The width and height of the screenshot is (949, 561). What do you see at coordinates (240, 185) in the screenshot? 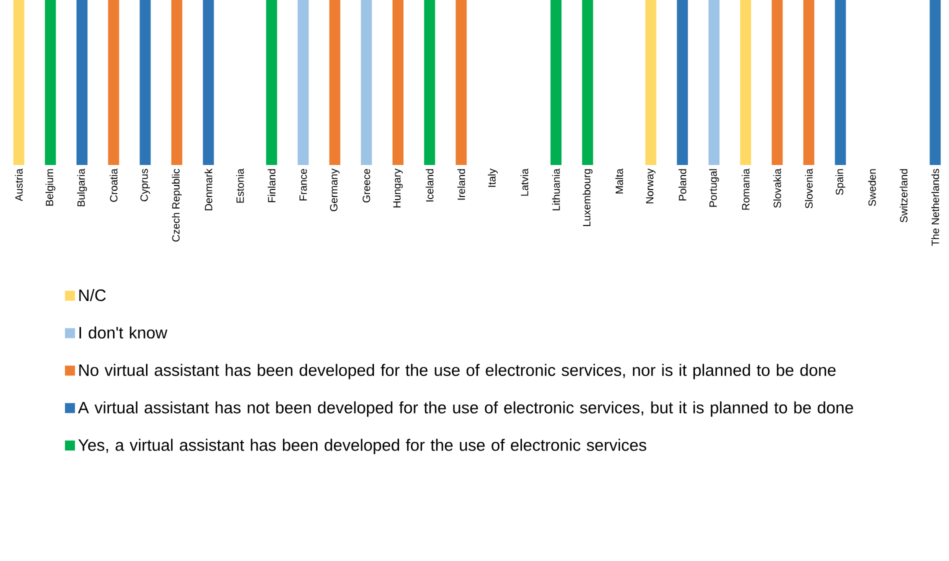
I see `x-tick-label: Estonia` at bounding box center [240, 185].